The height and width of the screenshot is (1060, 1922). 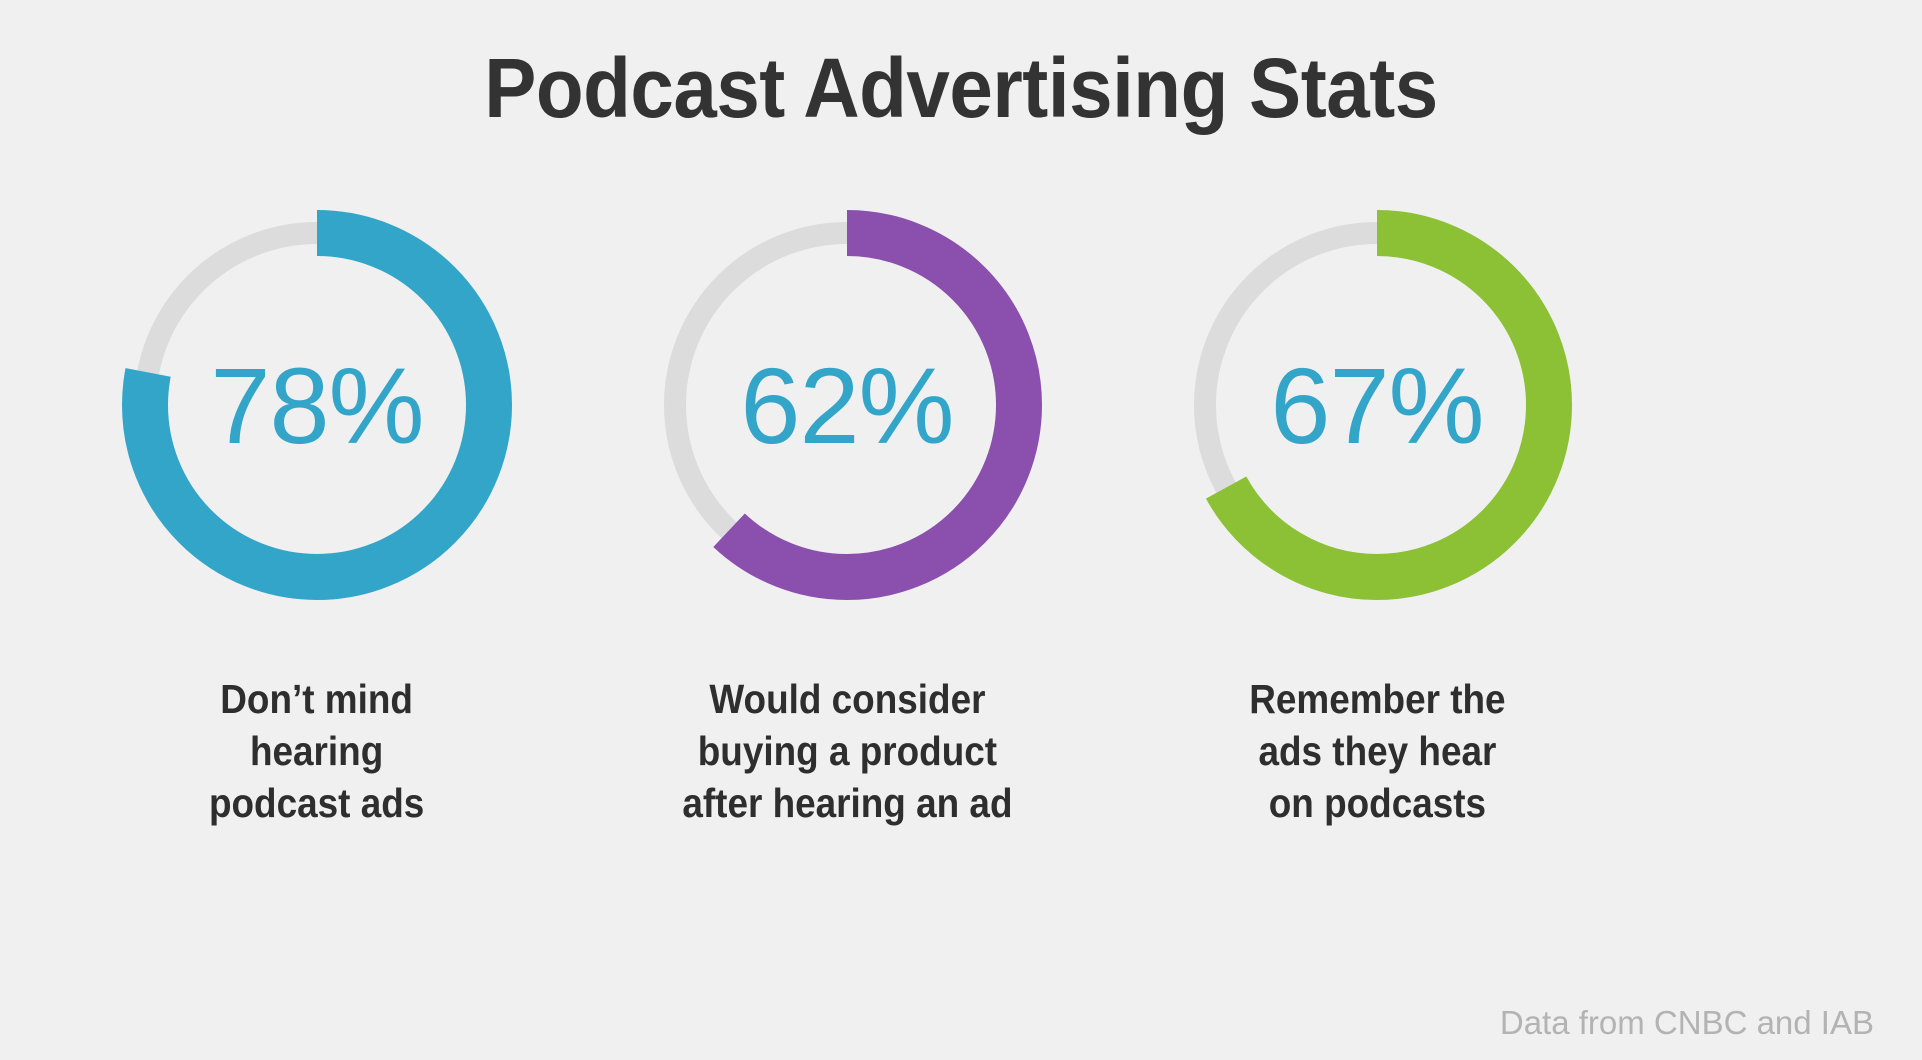 I want to click on page-title: Podcast Advertising Stats, so click(x=961, y=88).